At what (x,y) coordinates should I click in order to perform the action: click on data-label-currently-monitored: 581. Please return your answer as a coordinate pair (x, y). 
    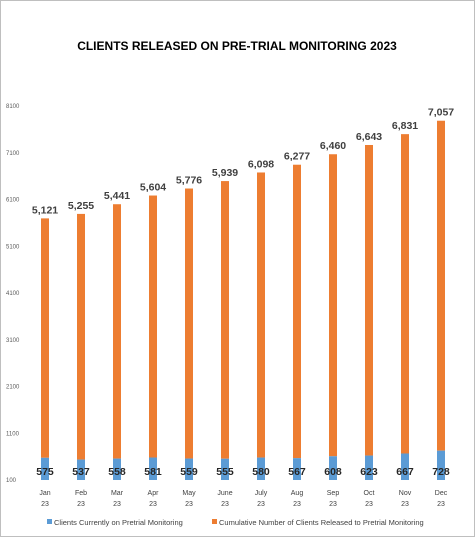
    Looking at the image, I should click on (153, 472).